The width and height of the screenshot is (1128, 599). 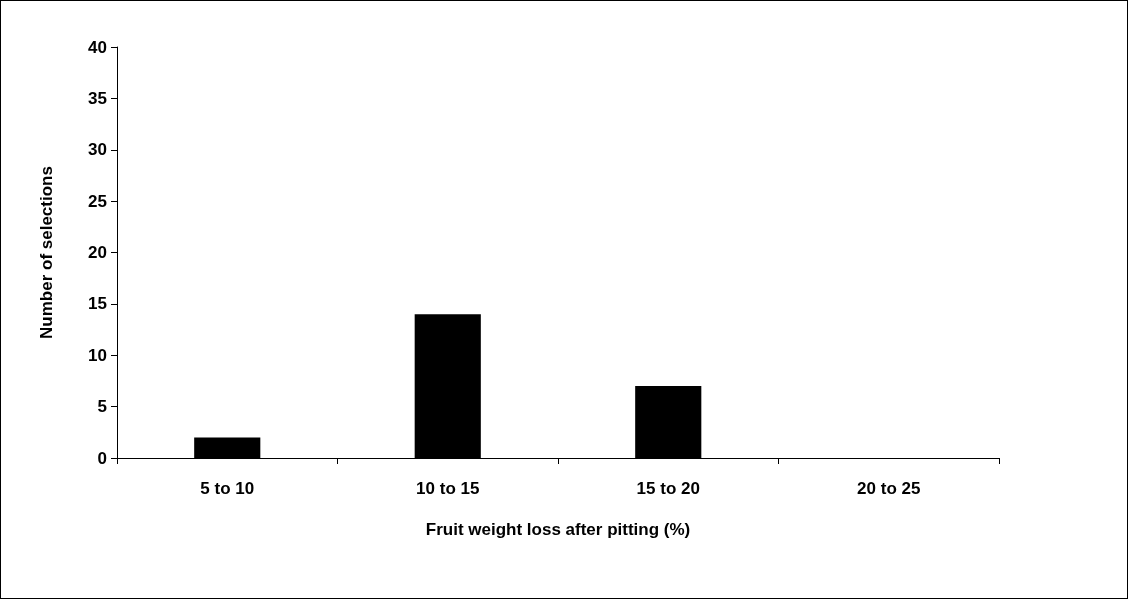 What do you see at coordinates (97, 98) in the screenshot?
I see `y-tick-label: 35` at bounding box center [97, 98].